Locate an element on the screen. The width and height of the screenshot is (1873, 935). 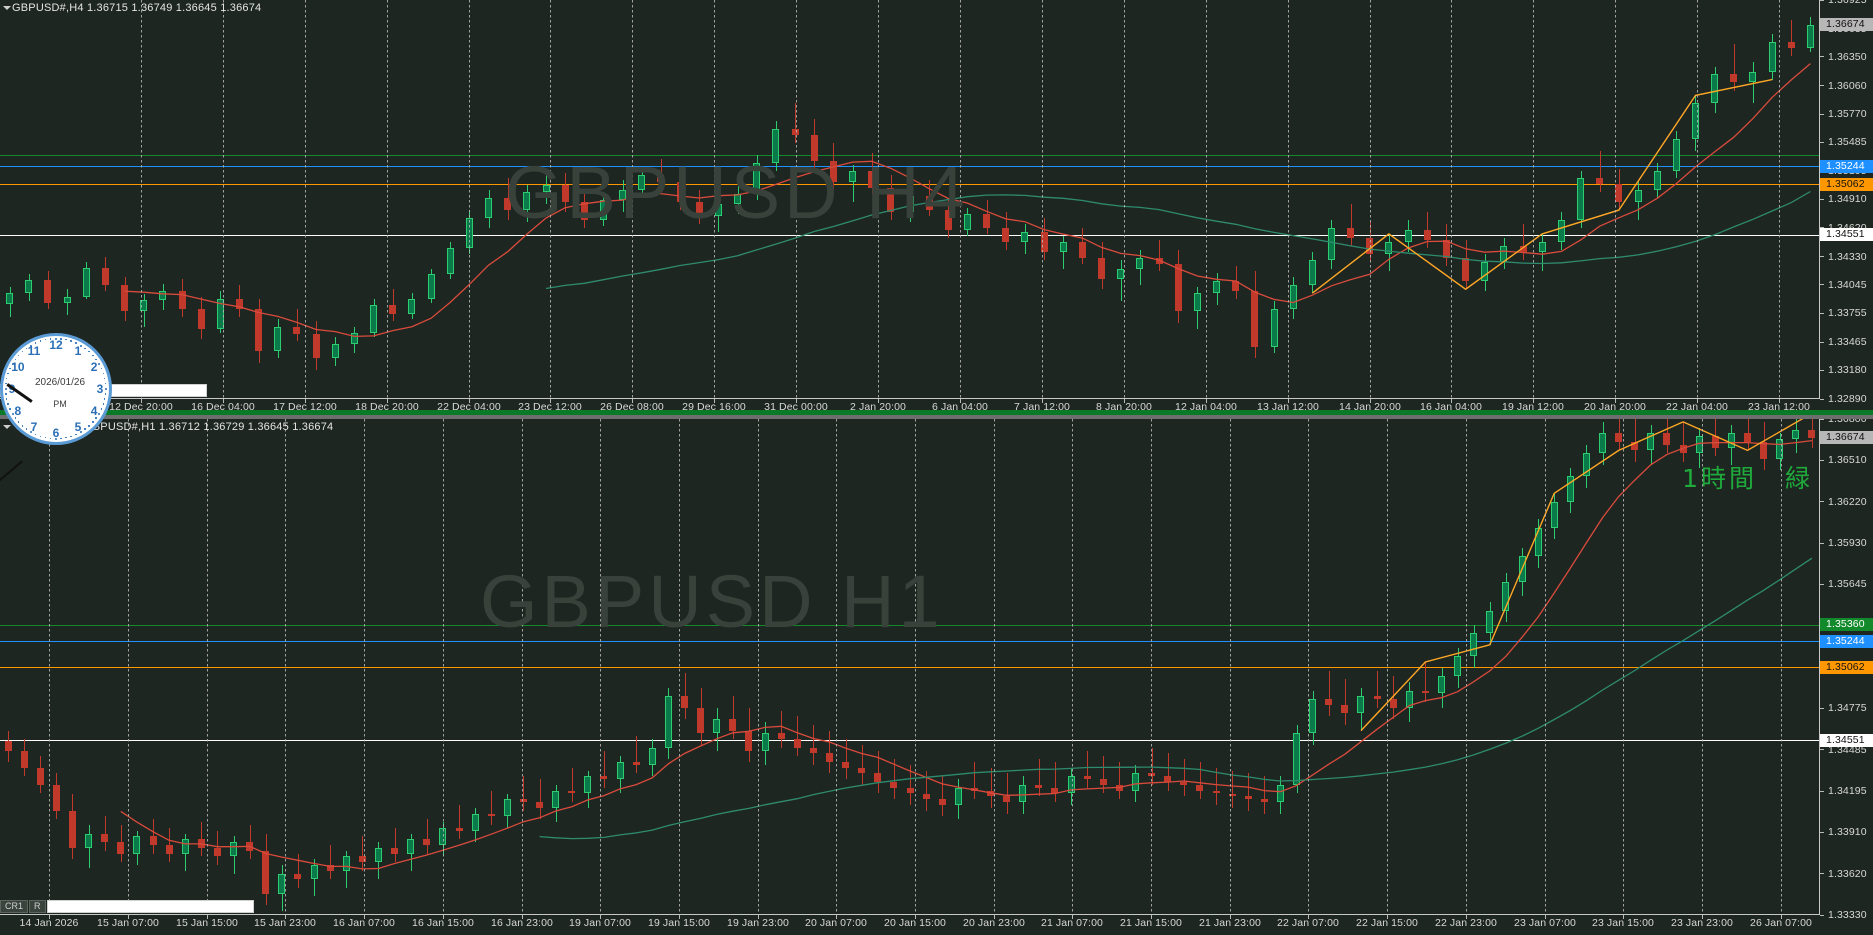
scroll-track-h1 is located at coordinates (150, 906).